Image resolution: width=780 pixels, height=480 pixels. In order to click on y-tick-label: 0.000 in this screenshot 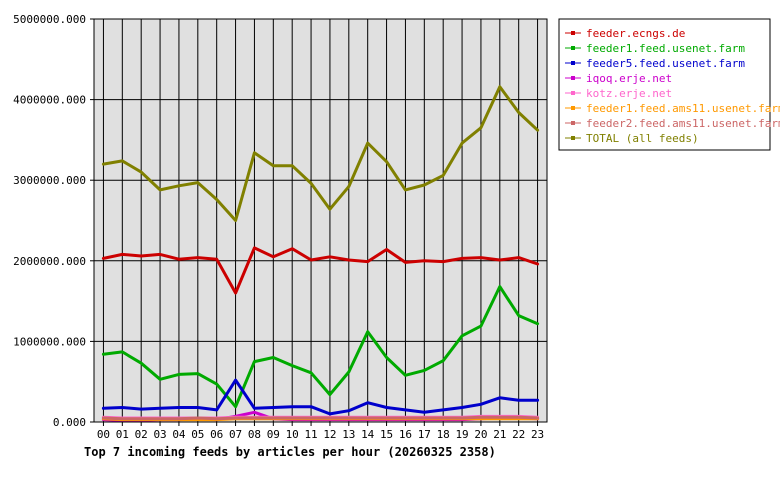, I will do `click(69, 422)`.